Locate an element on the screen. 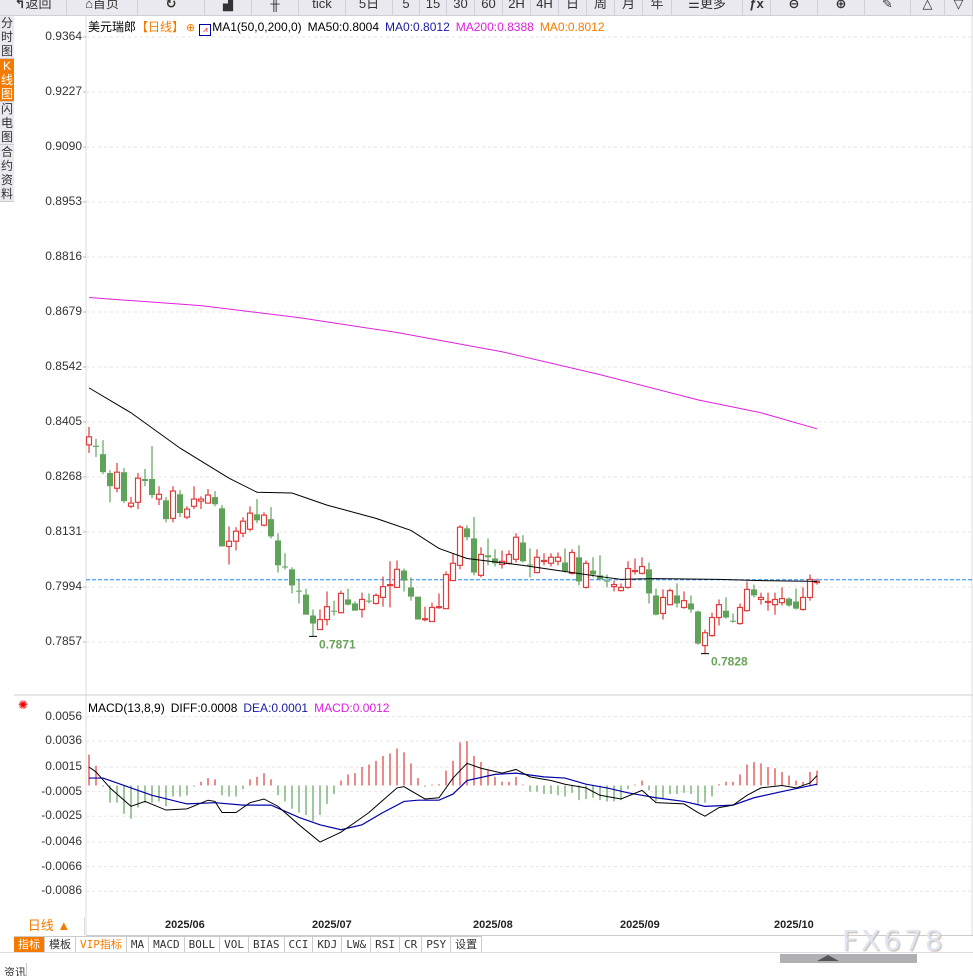 Image resolution: width=973 pixels, height=976 pixels. price-tick-label: 0.7994 is located at coordinates (63, 586).